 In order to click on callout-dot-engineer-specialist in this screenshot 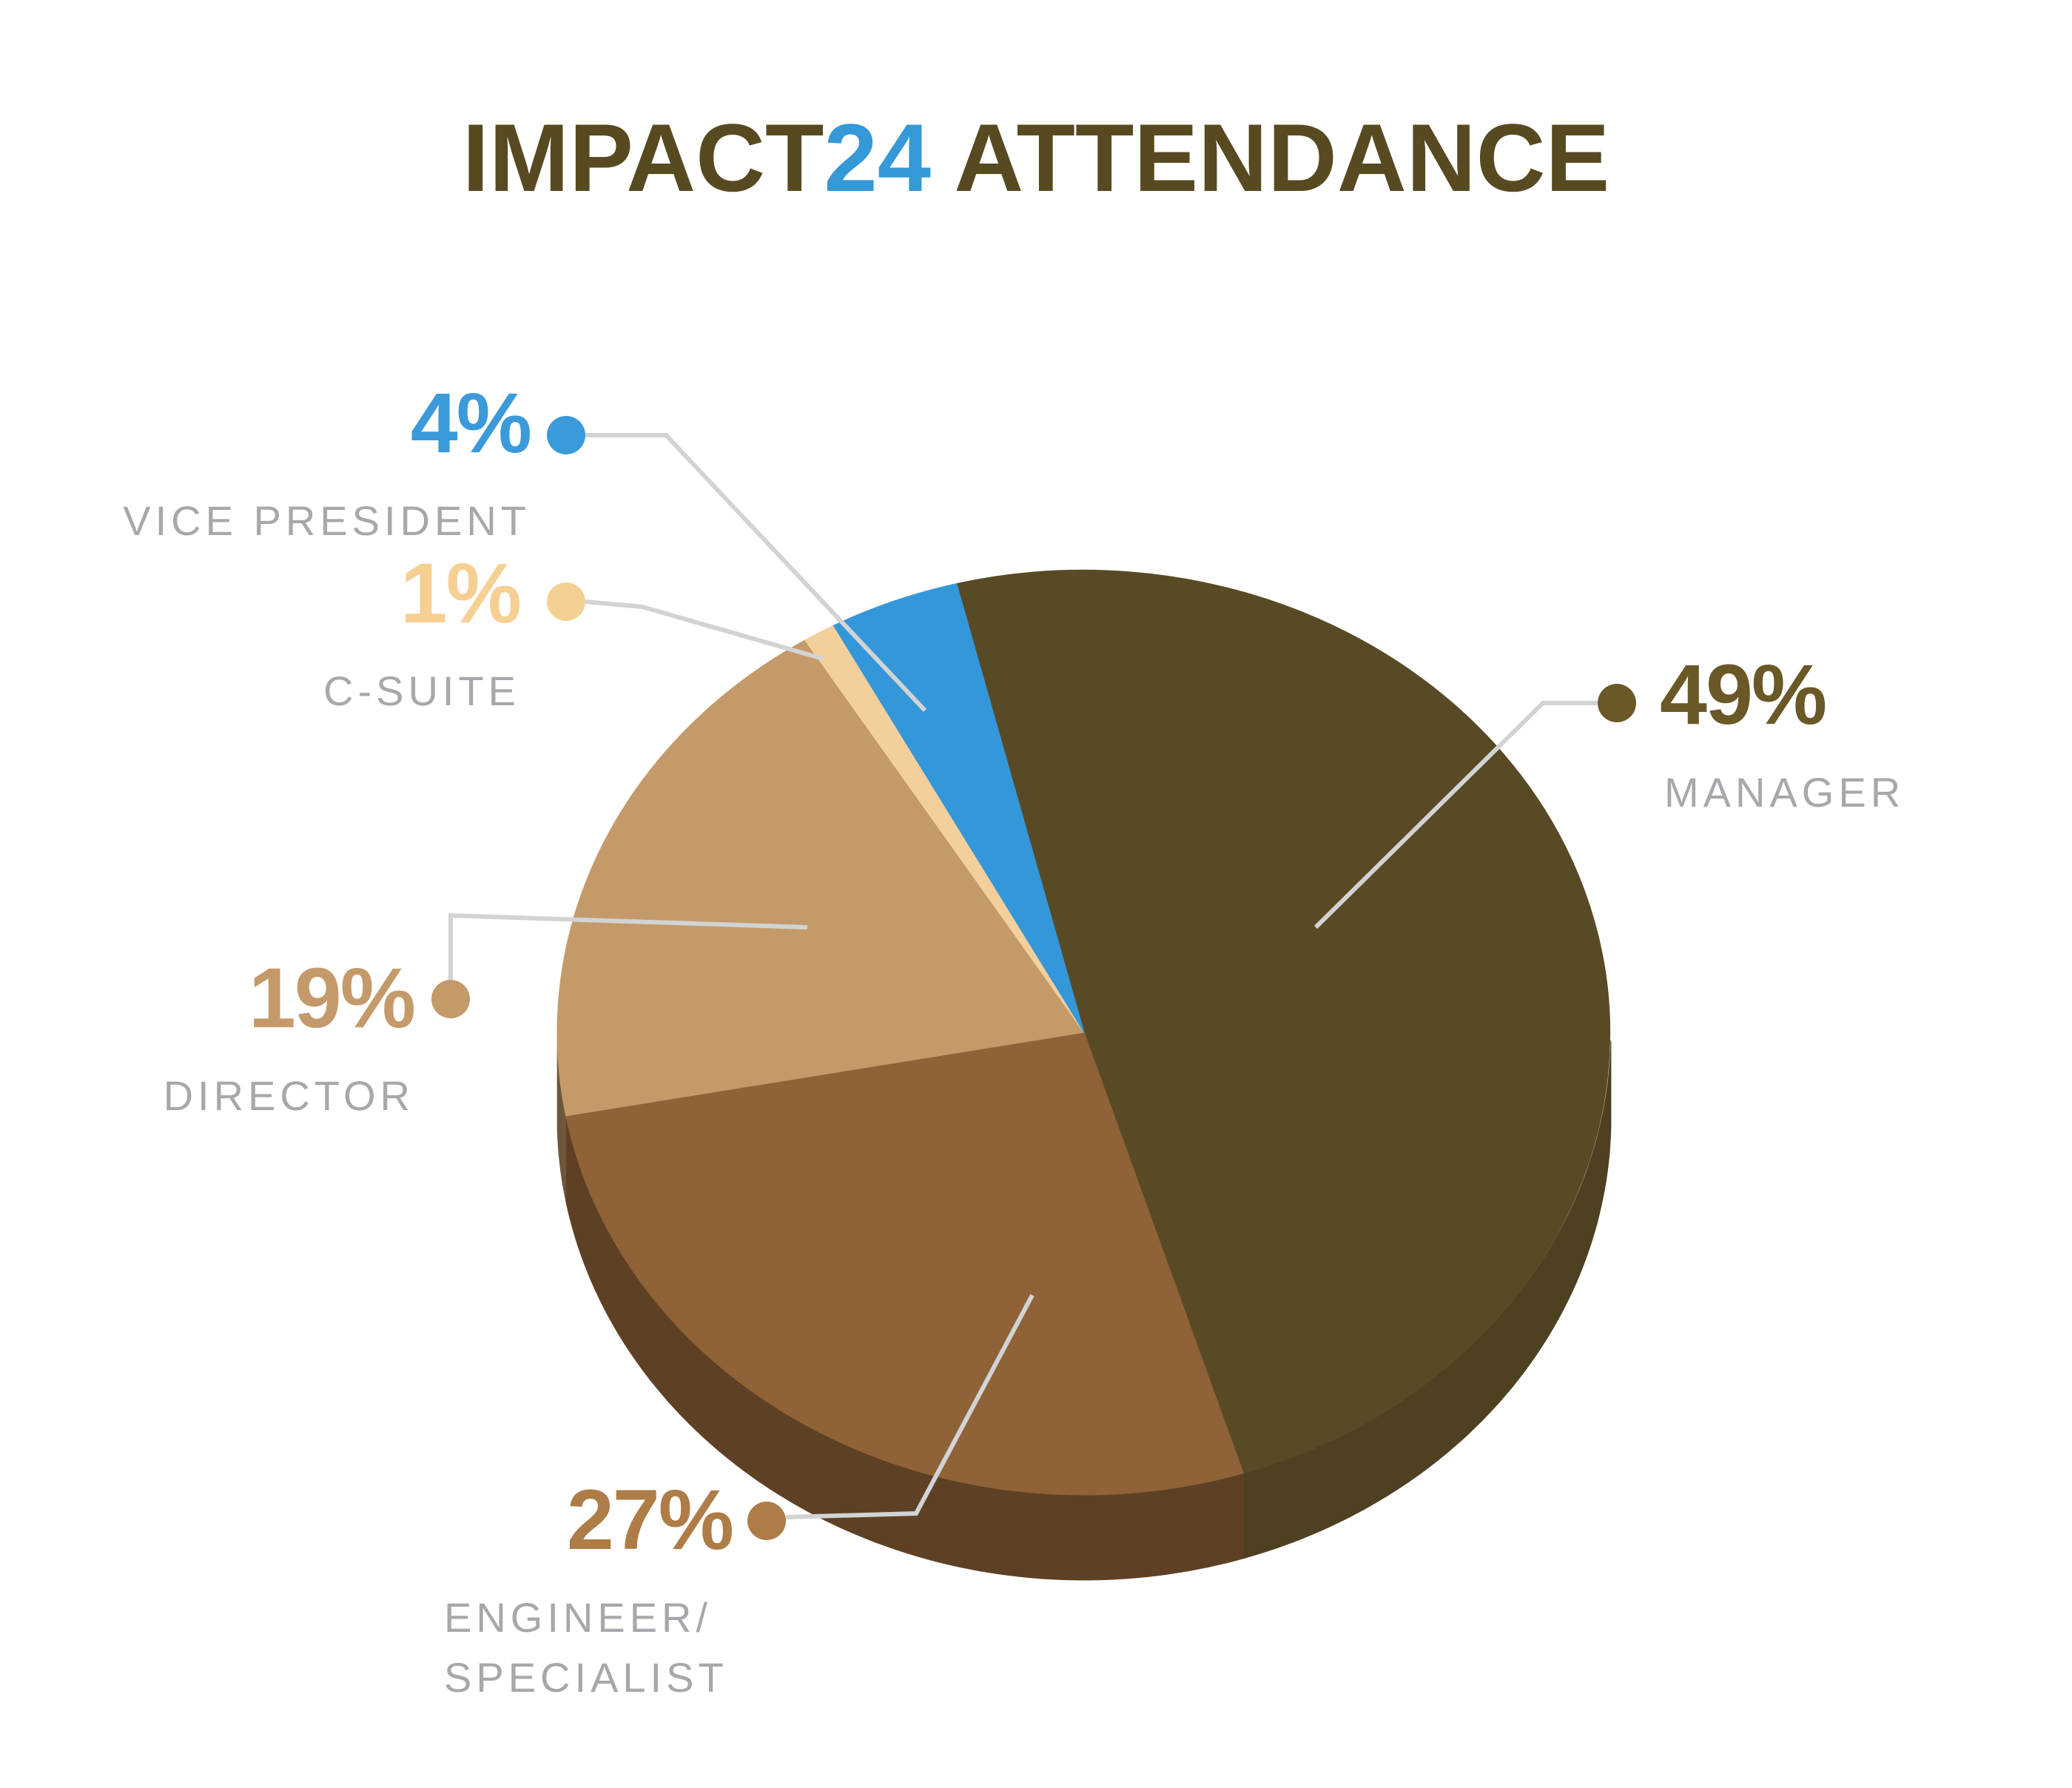, I will do `click(766, 1521)`.